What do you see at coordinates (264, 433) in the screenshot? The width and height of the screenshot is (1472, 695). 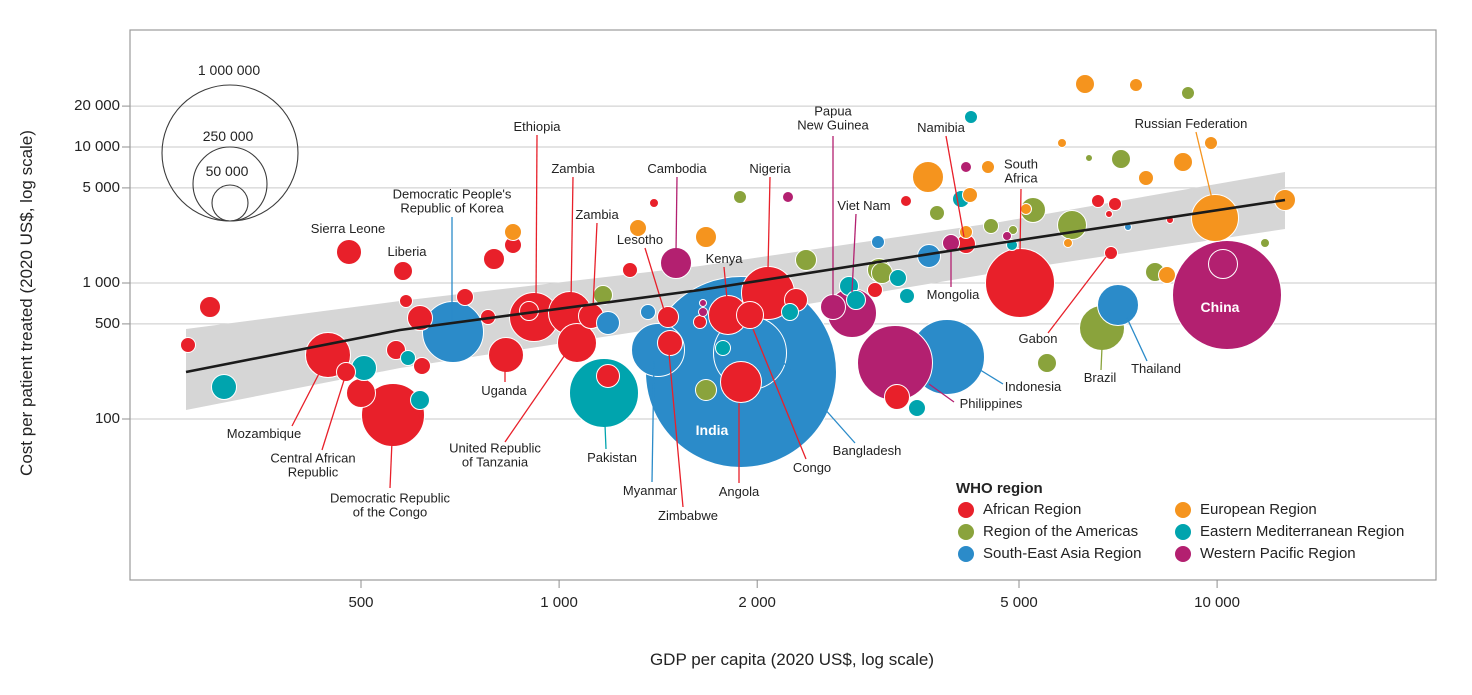 I see `label-mozambique: Mozambique` at bounding box center [264, 433].